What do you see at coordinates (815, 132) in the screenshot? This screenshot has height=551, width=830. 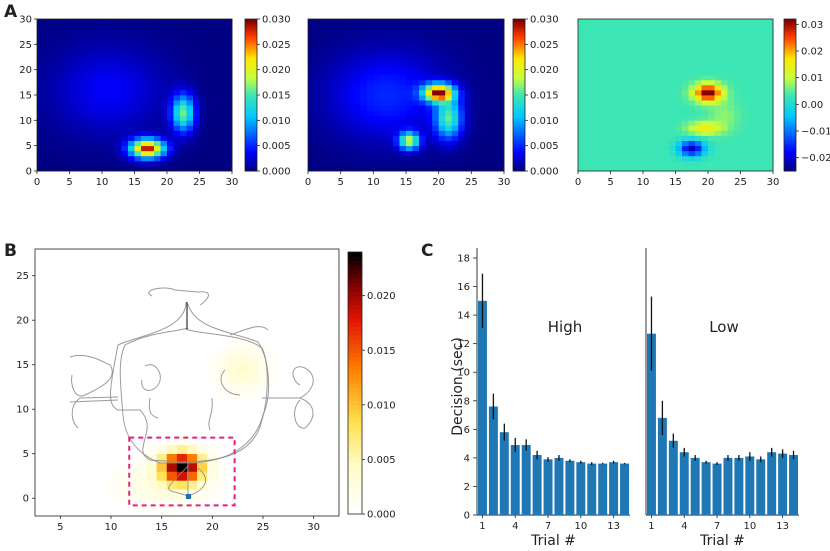 I see `colorbar-tick-label: −0.01` at bounding box center [815, 132].